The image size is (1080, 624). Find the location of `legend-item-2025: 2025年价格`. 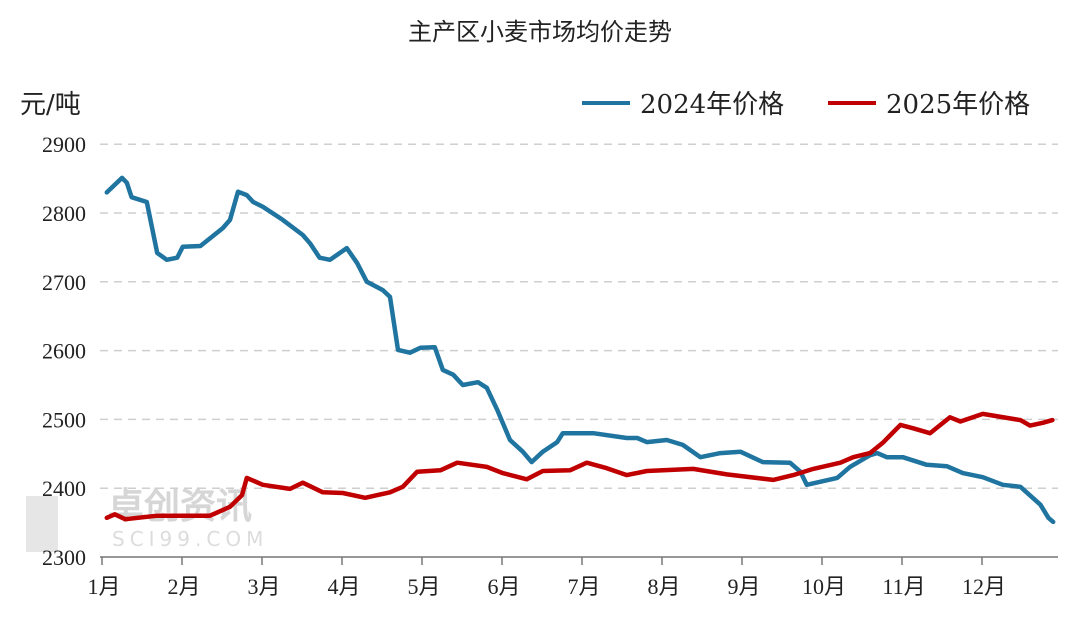

legend-item-2025: 2025年价格 is located at coordinates (929, 102).